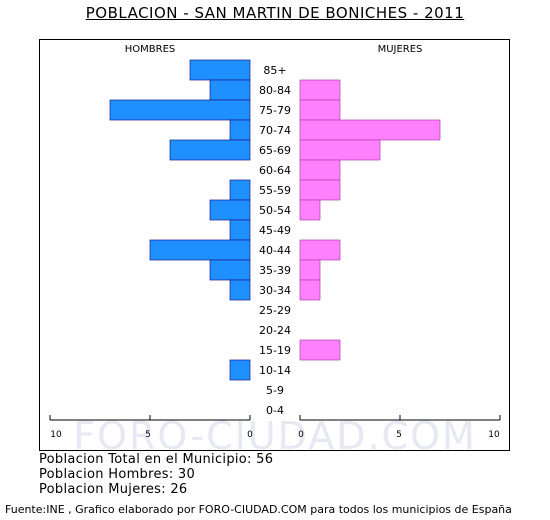 The width and height of the screenshot is (550, 520). I want to click on tick-label-1: 5, so click(148, 435).